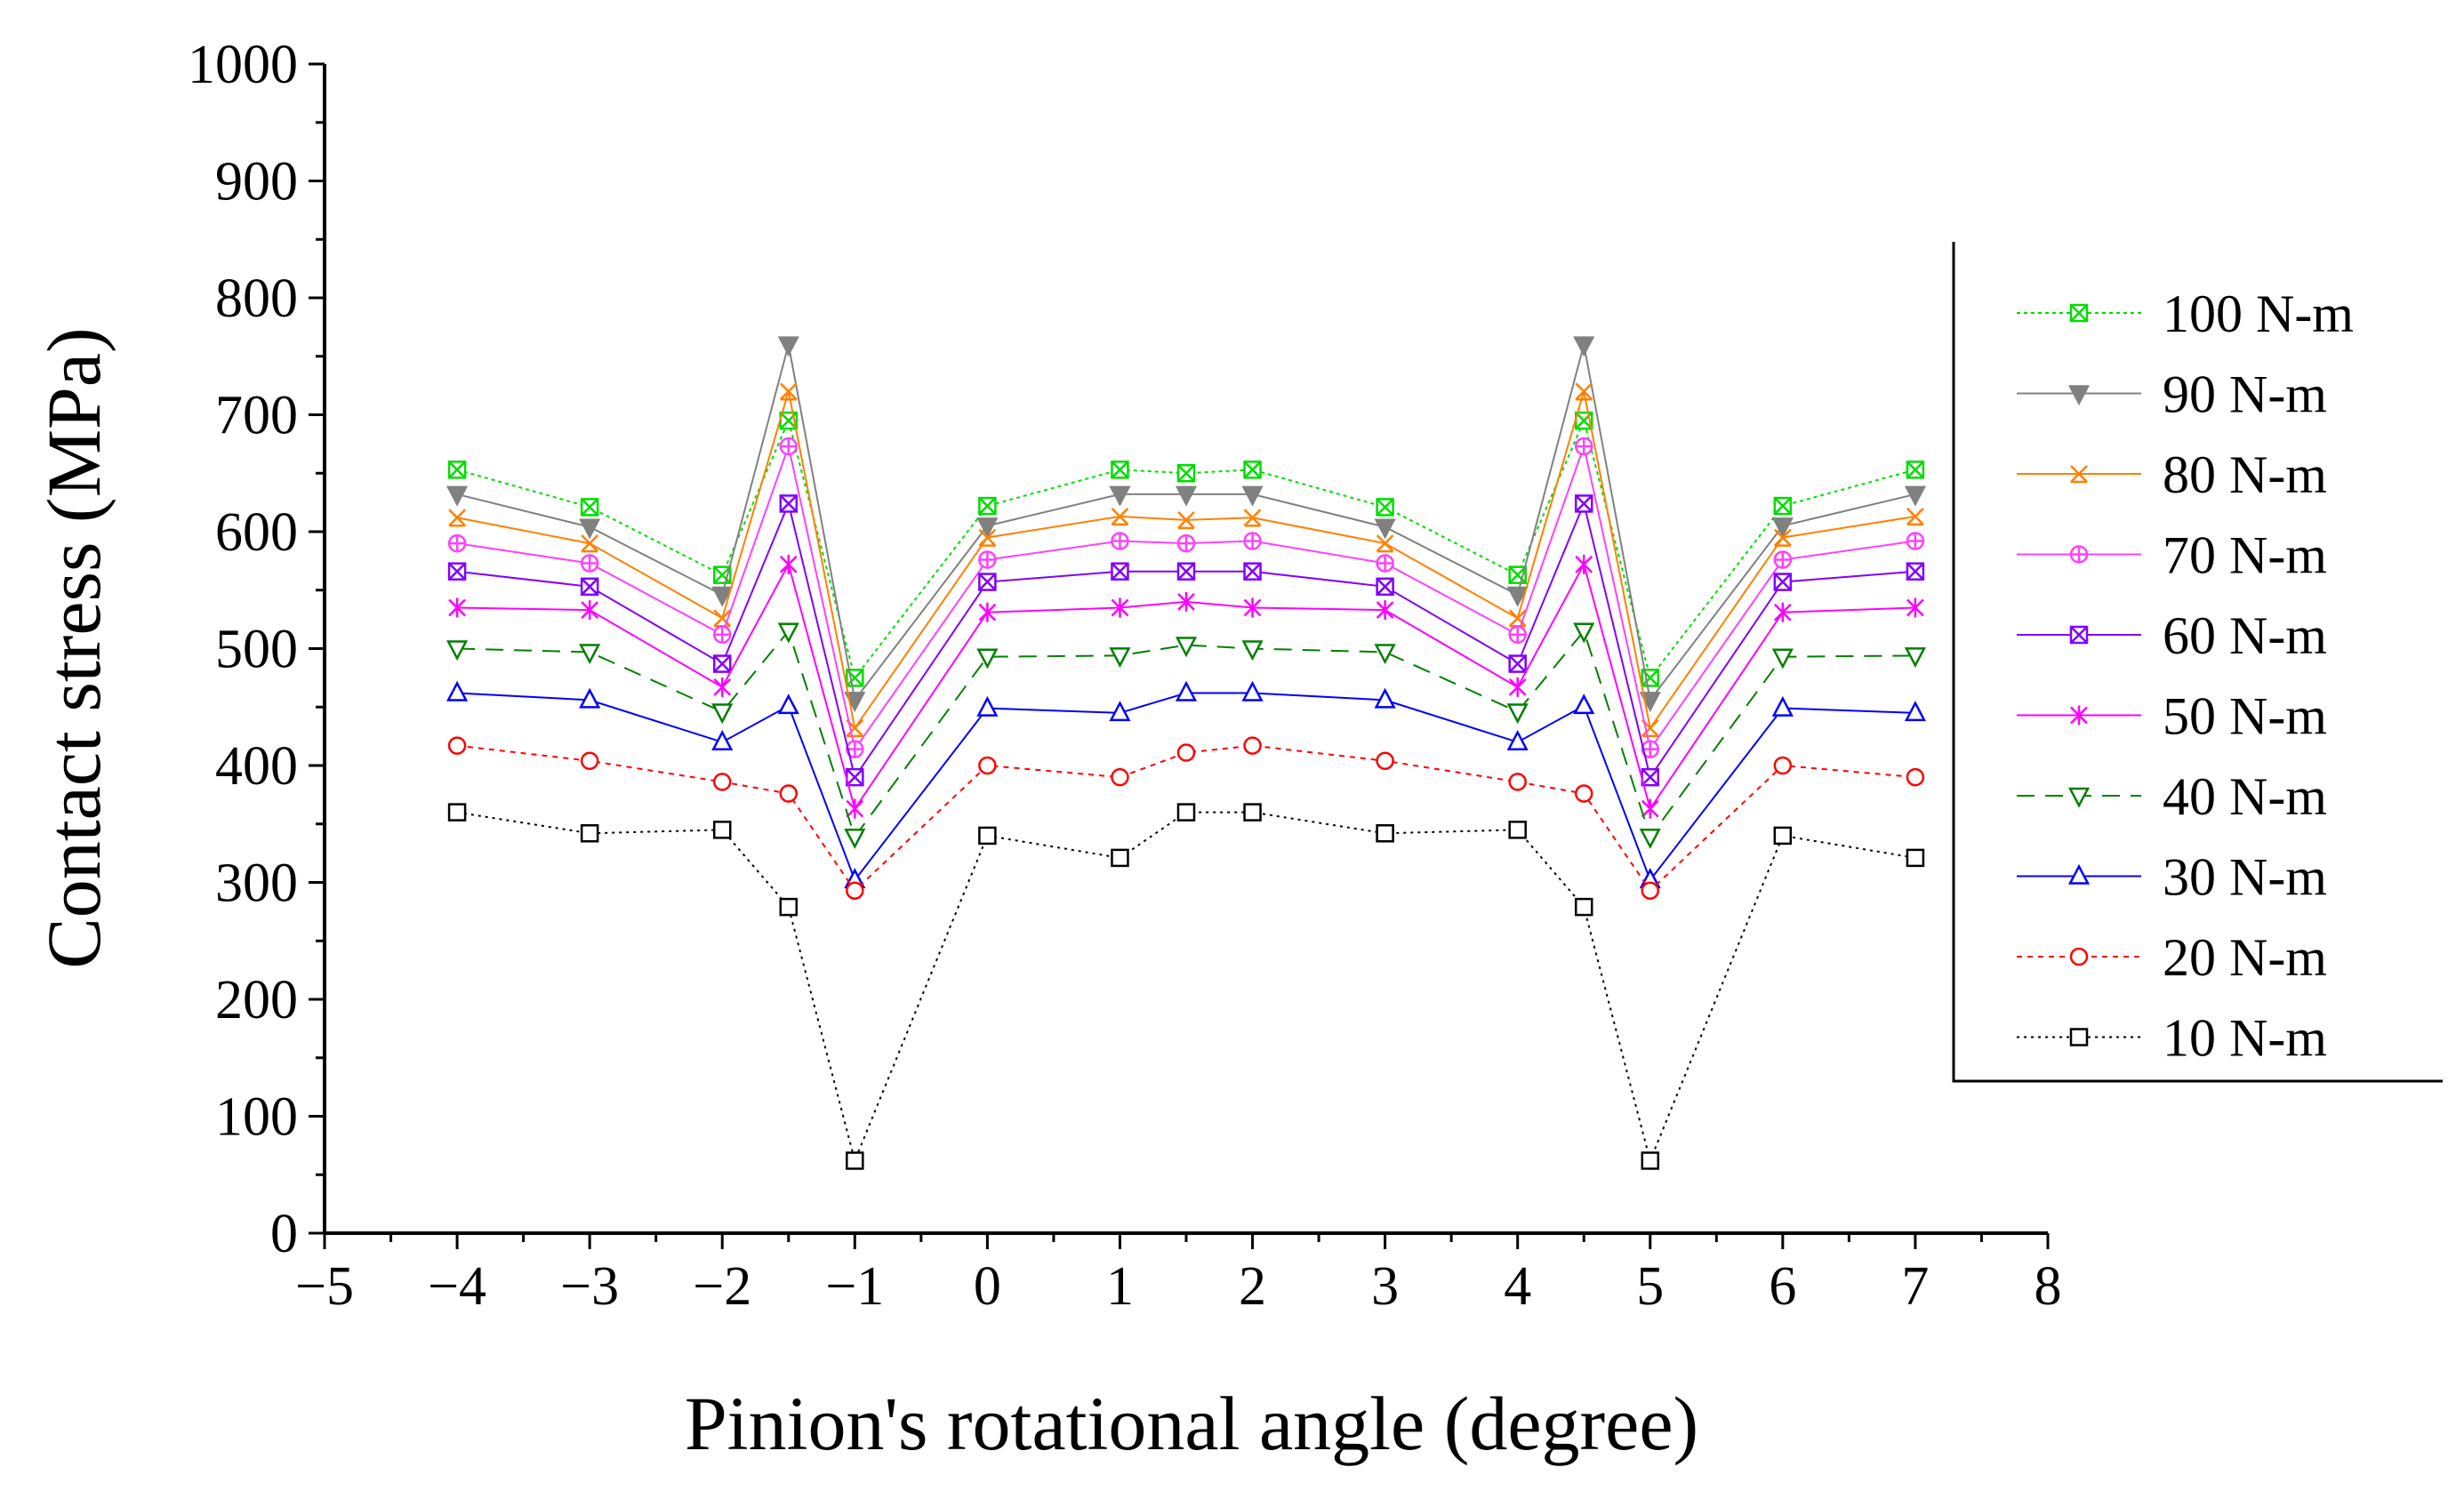  What do you see at coordinates (243, 65) in the screenshot?
I see `y-tick-label: 1000` at bounding box center [243, 65].